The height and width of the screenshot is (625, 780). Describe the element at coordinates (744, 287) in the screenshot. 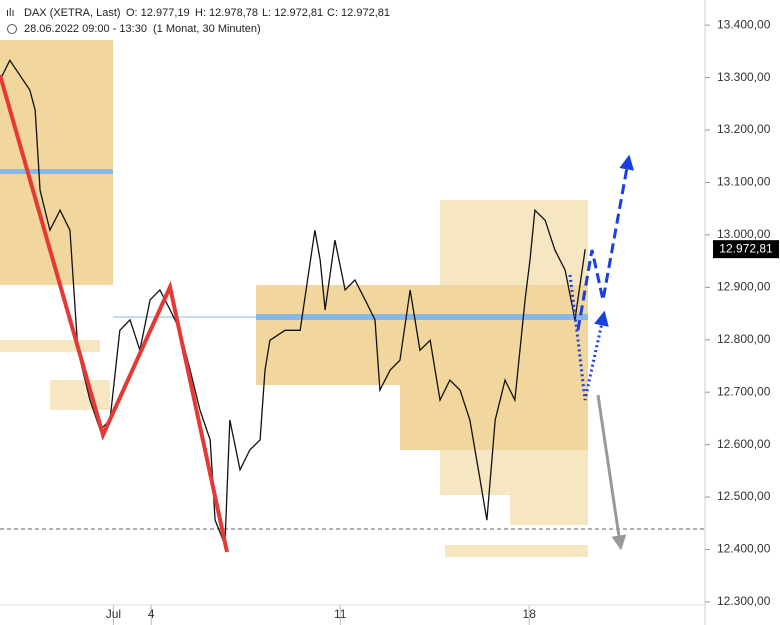

I see `y-tick-label: 12.900,00` at that location.